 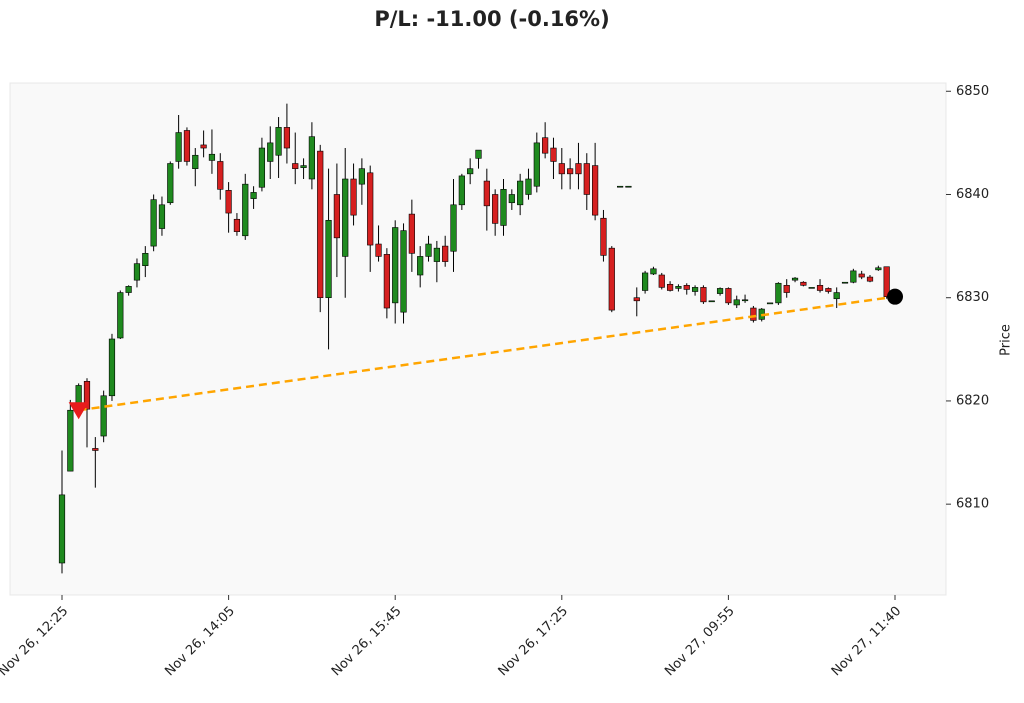 What do you see at coordinates (895, 296) in the screenshot?
I see `exit-marker` at bounding box center [895, 296].